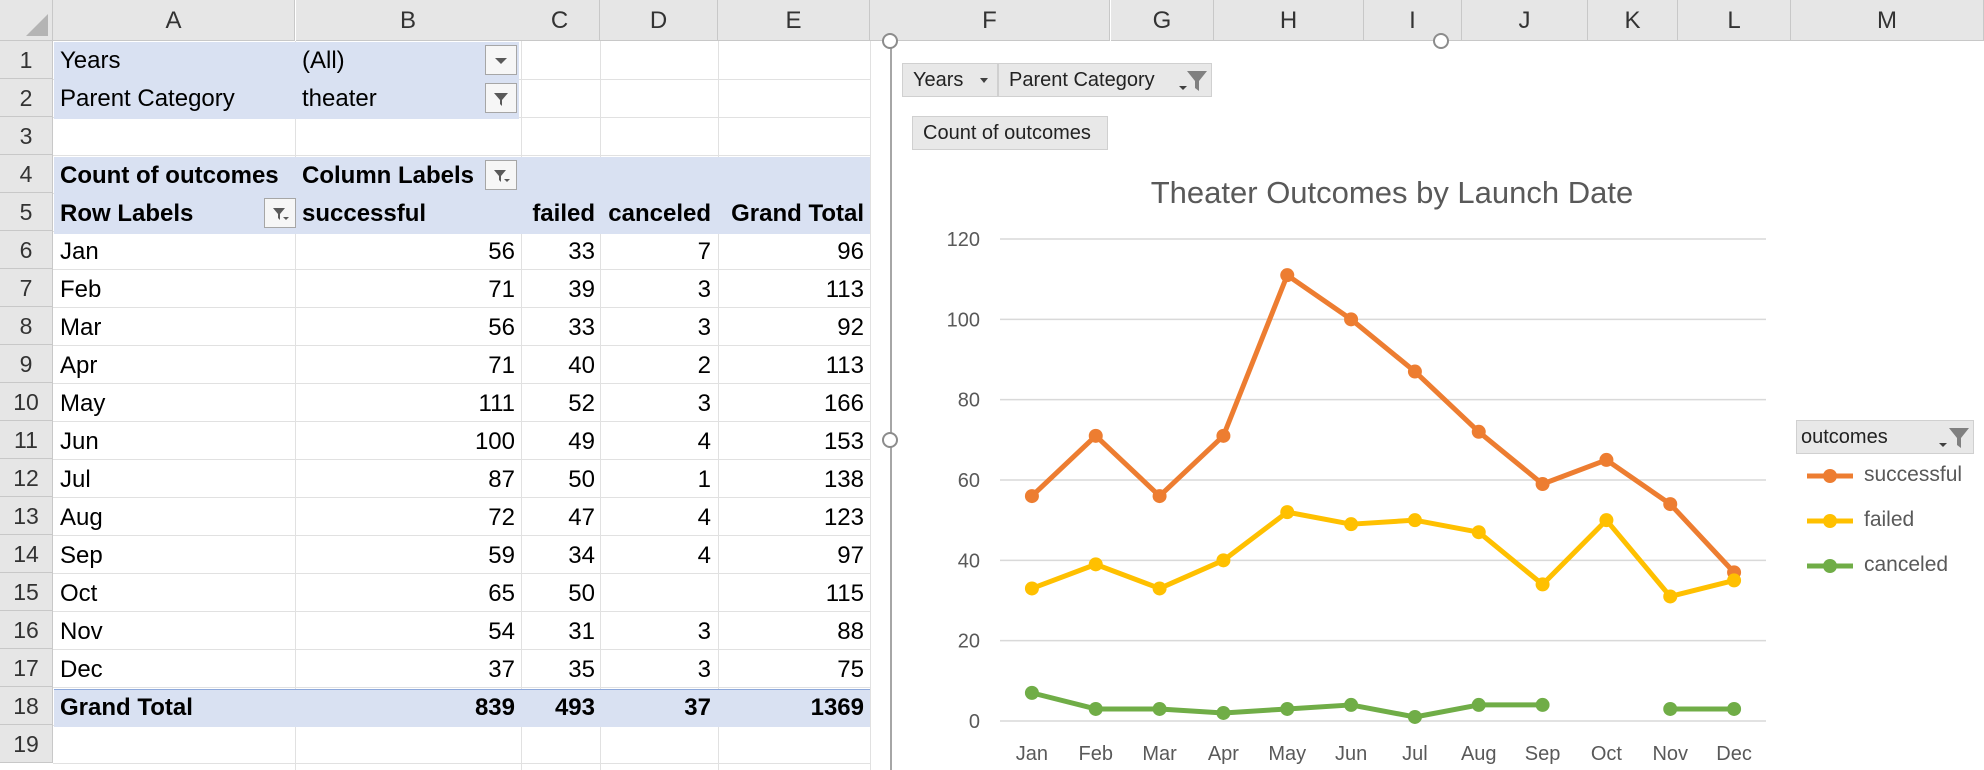 This screenshot has height=770, width=1984. I want to click on years-dropdown-button, so click(501, 60).